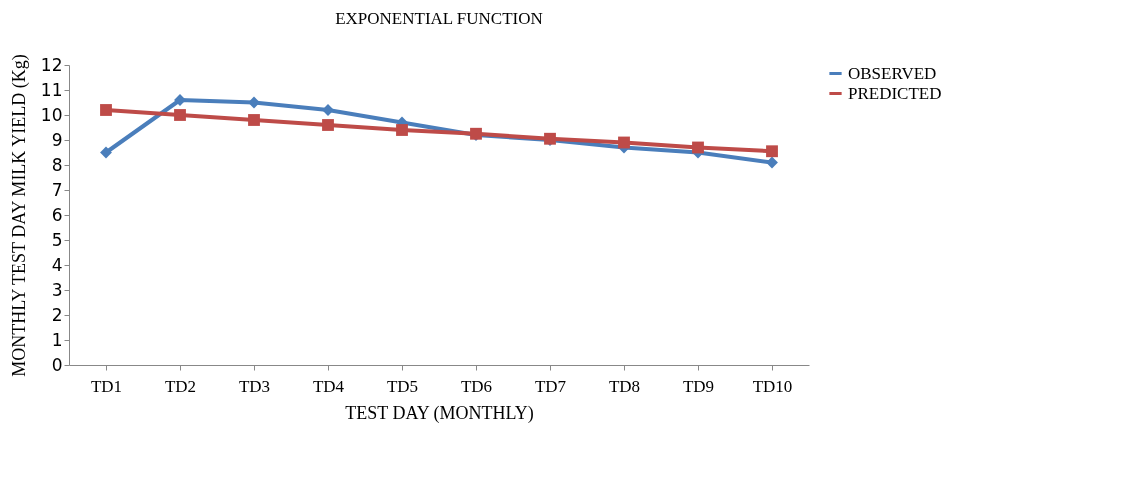  What do you see at coordinates (57, 189) in the screenshot?
I see `y-tick-label: 7` at bounding box center [57, 189].